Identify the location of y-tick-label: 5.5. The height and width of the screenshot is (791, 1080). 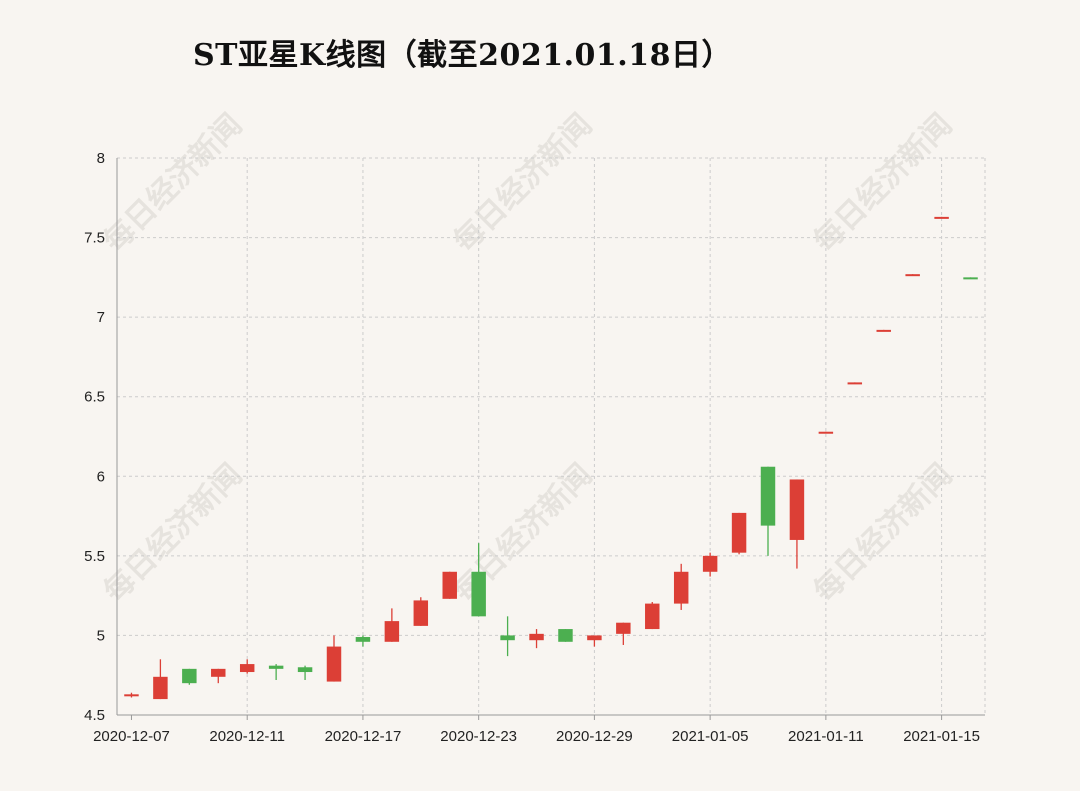
(94, 556).